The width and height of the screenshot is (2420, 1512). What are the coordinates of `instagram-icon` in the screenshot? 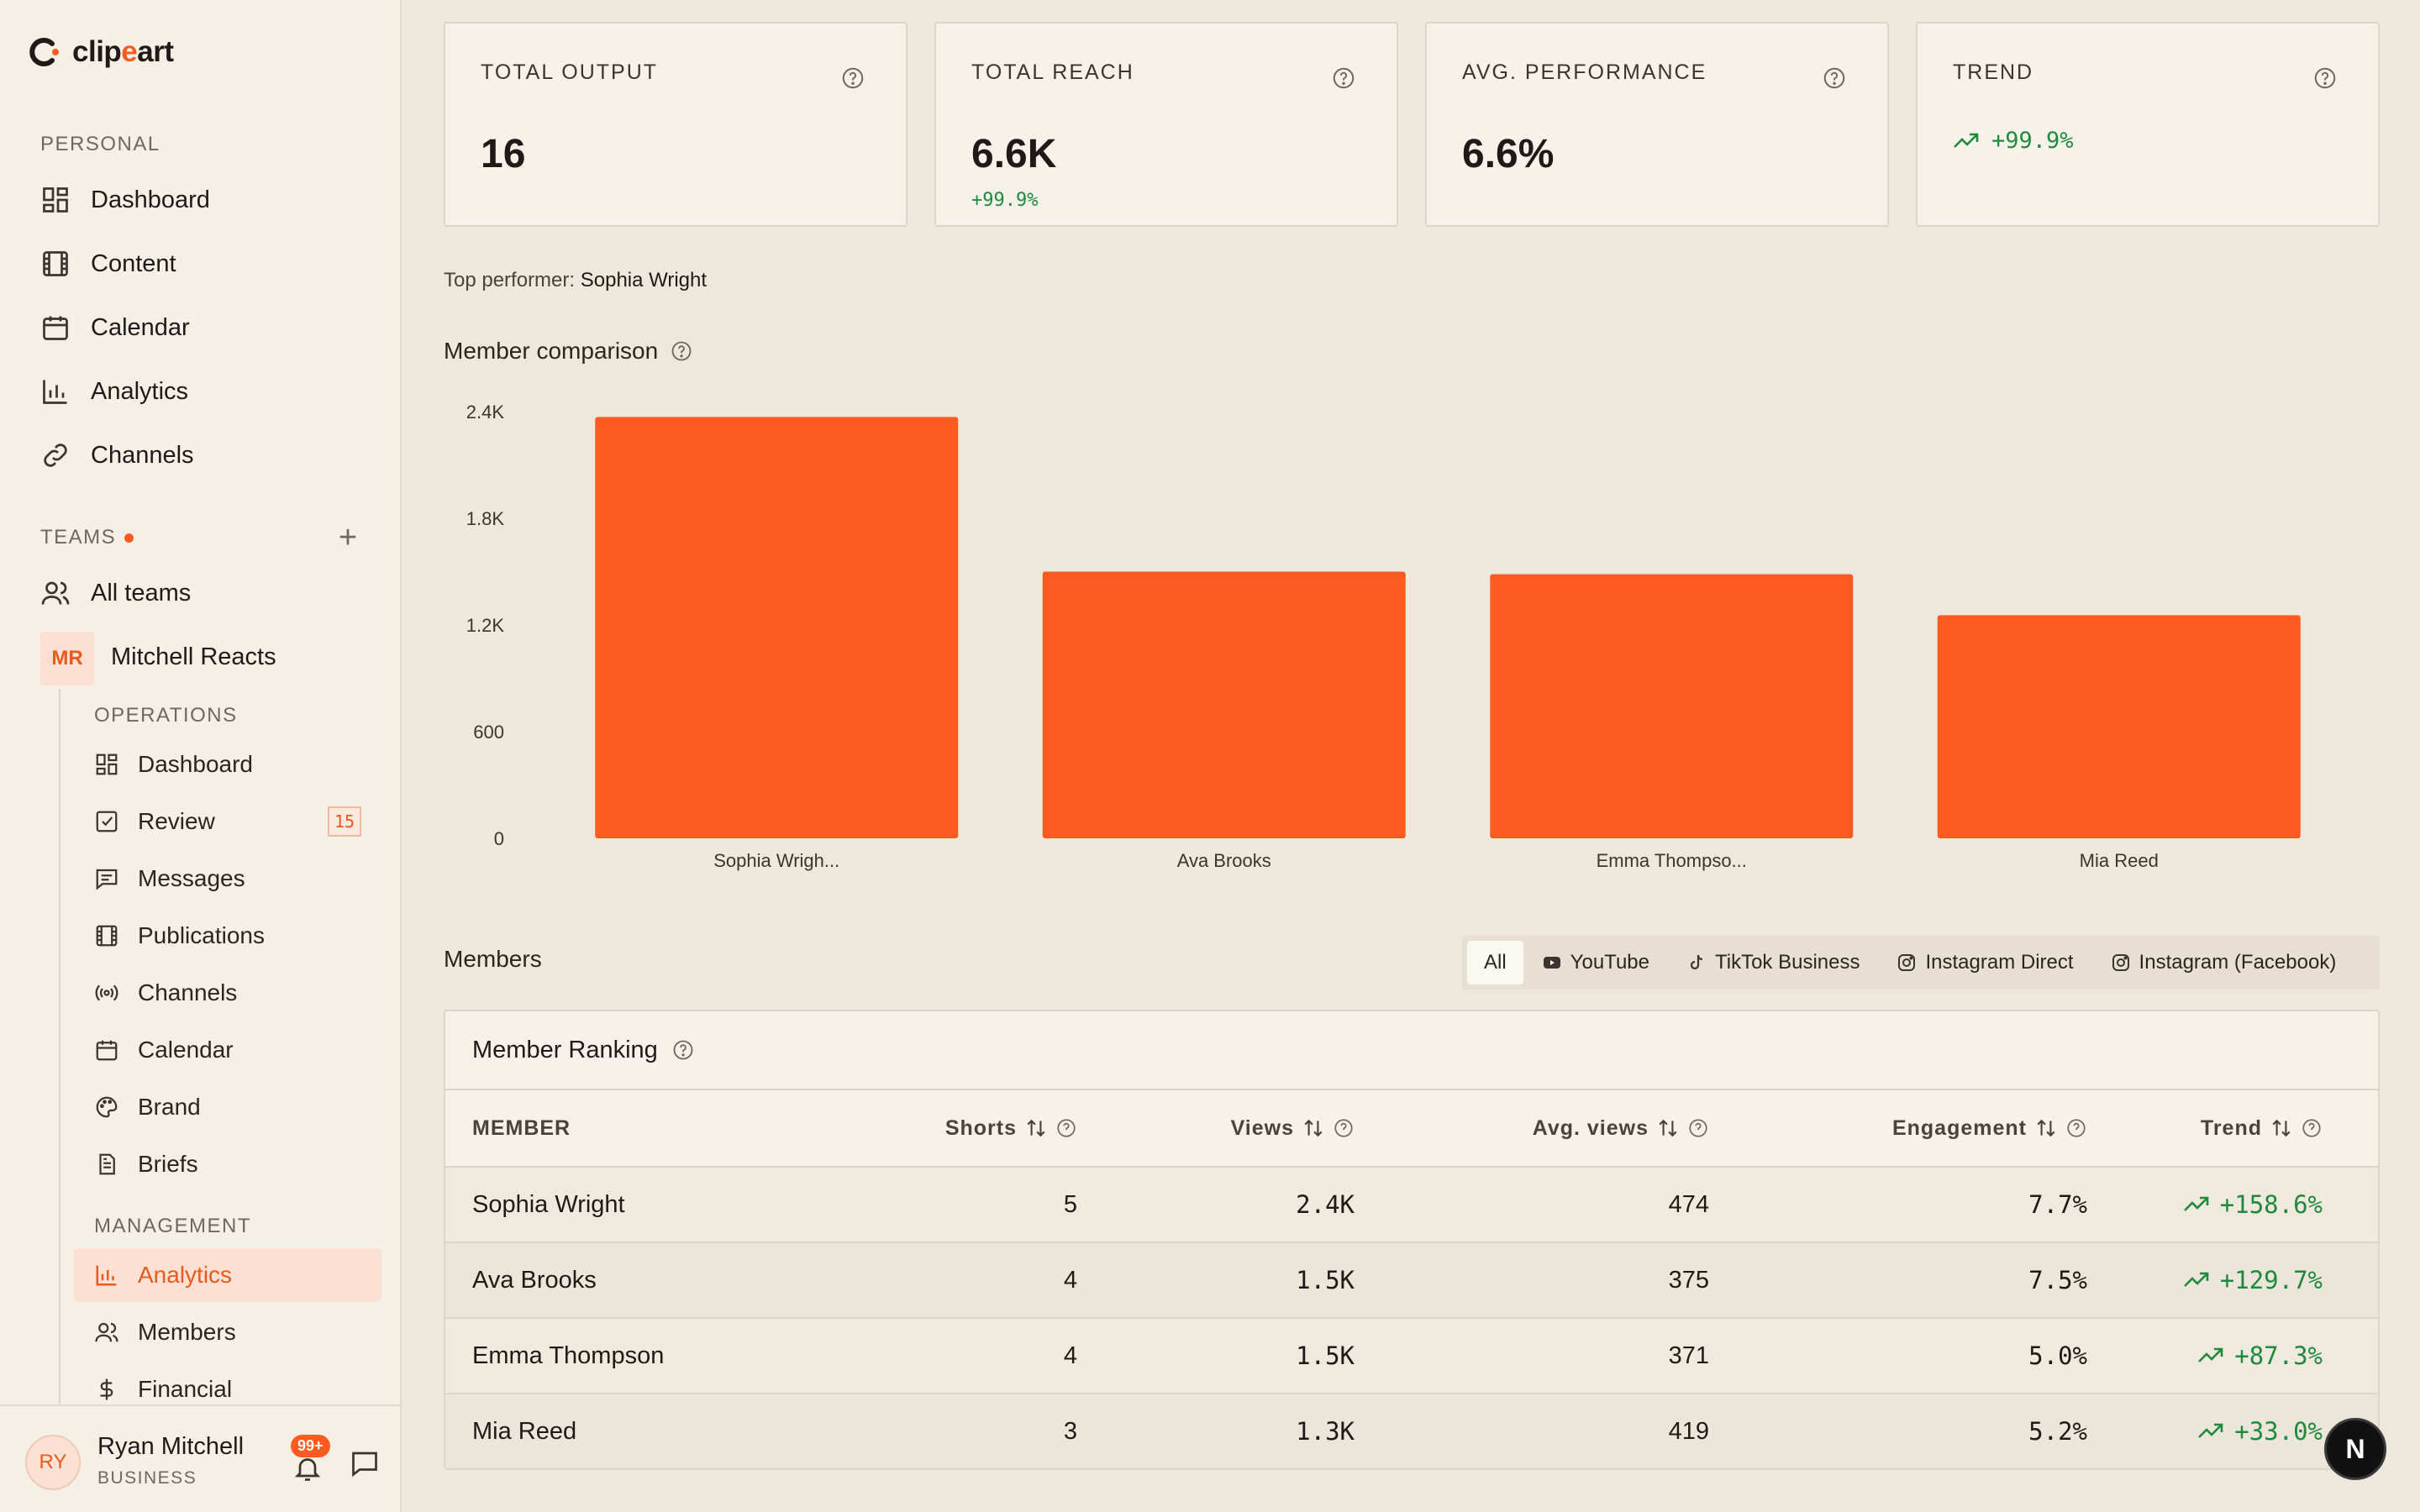 It's located at (2120, 962).